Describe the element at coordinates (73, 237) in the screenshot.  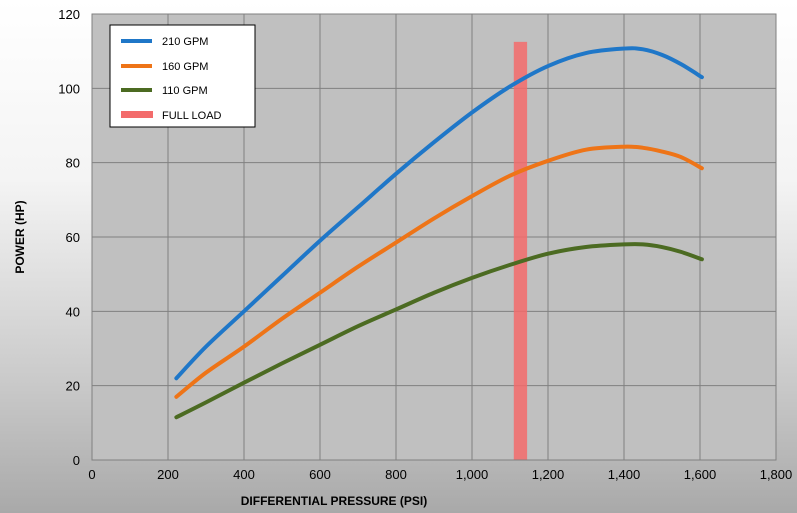
I see `y-tick-label: 60` at that location.